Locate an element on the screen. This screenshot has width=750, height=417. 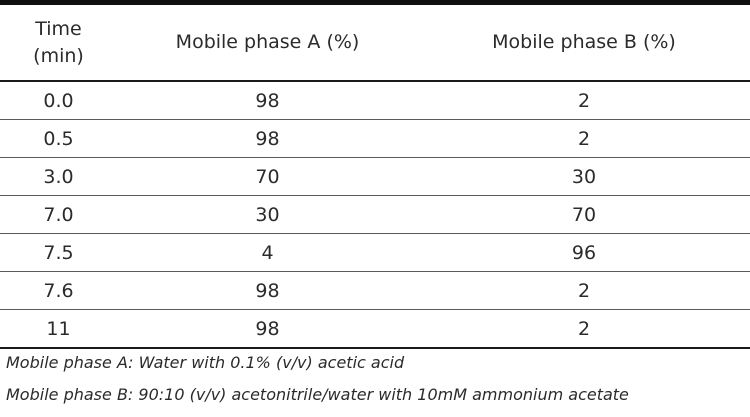
table-row: 7.6 98 2 is located at coordinates (375, 290).